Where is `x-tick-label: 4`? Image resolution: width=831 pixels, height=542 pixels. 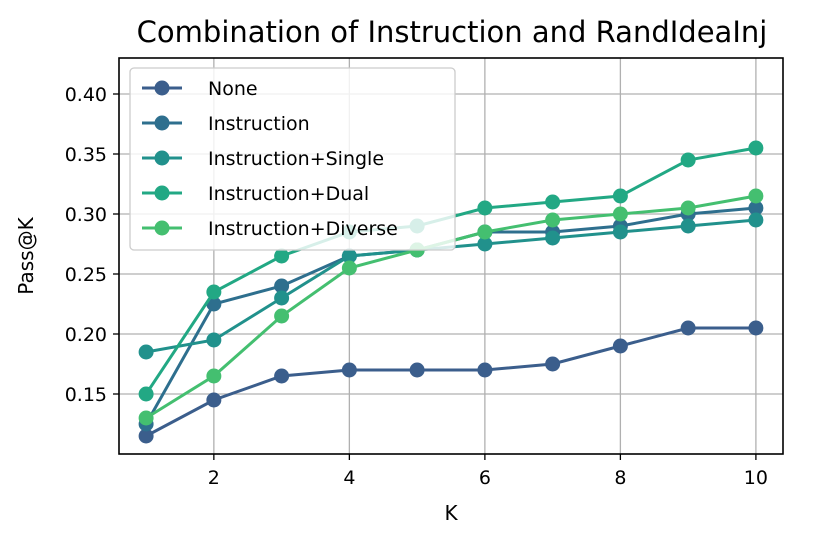
x-tick-label: 4 is located at coordinates (349, 478).